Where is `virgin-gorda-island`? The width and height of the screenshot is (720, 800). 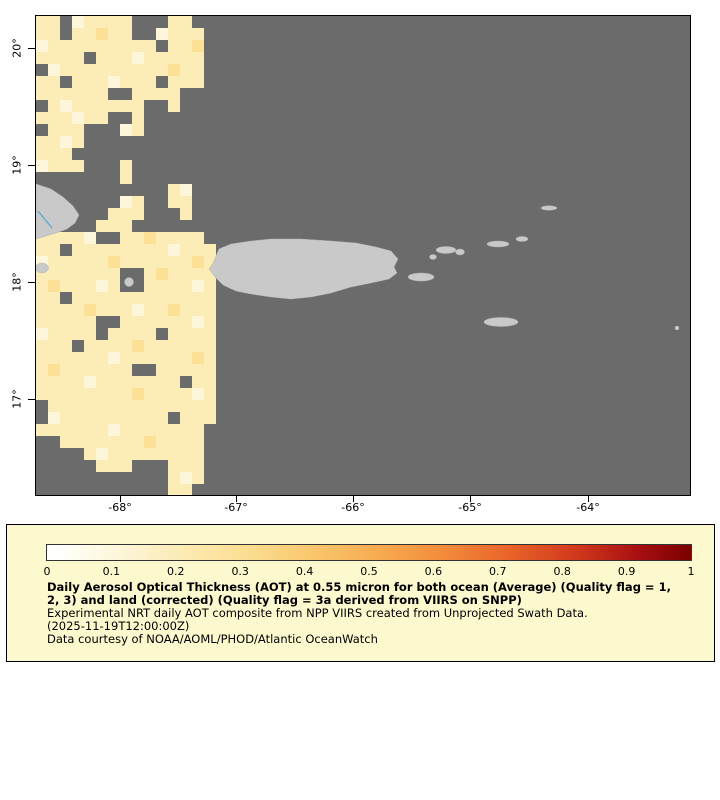 virgin-gorda-island is located at coordinates (522, 239).